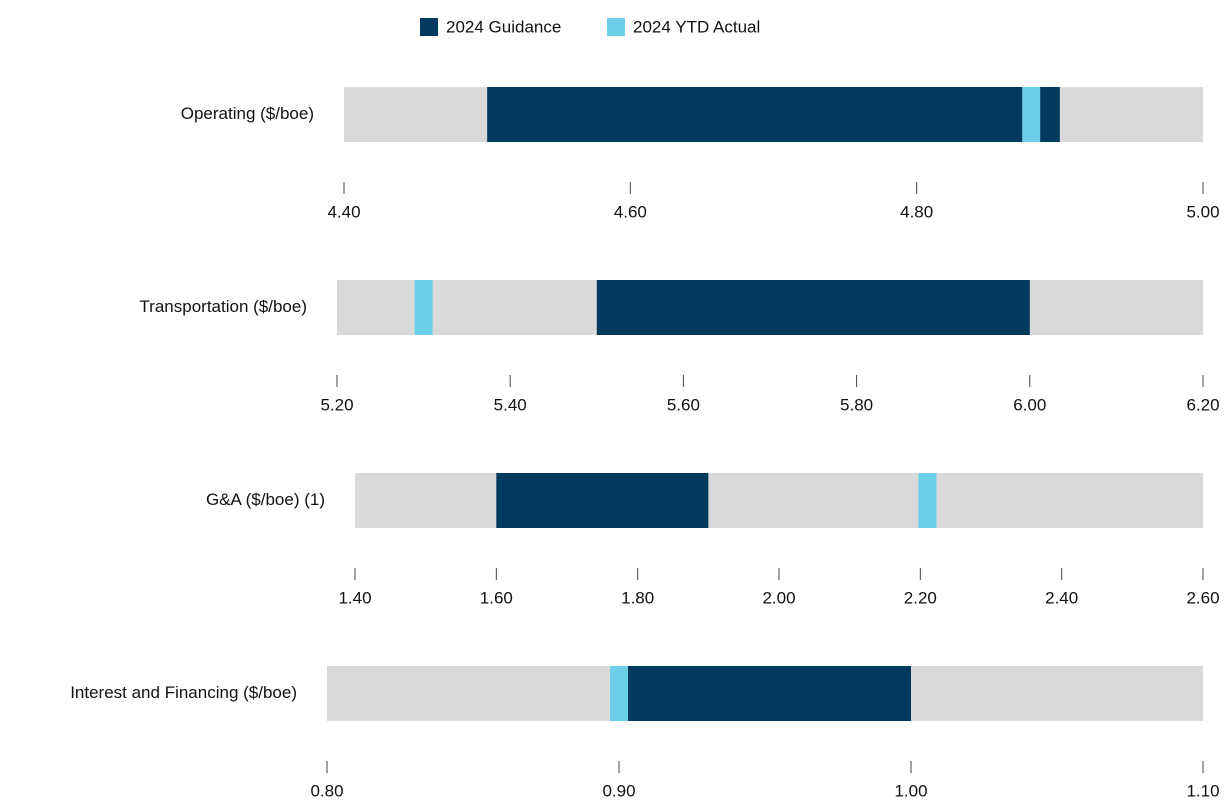 The width and height of the screenshot is (1225, 802). I want to click on x-tick-label: 1.40, so click(354, 597).